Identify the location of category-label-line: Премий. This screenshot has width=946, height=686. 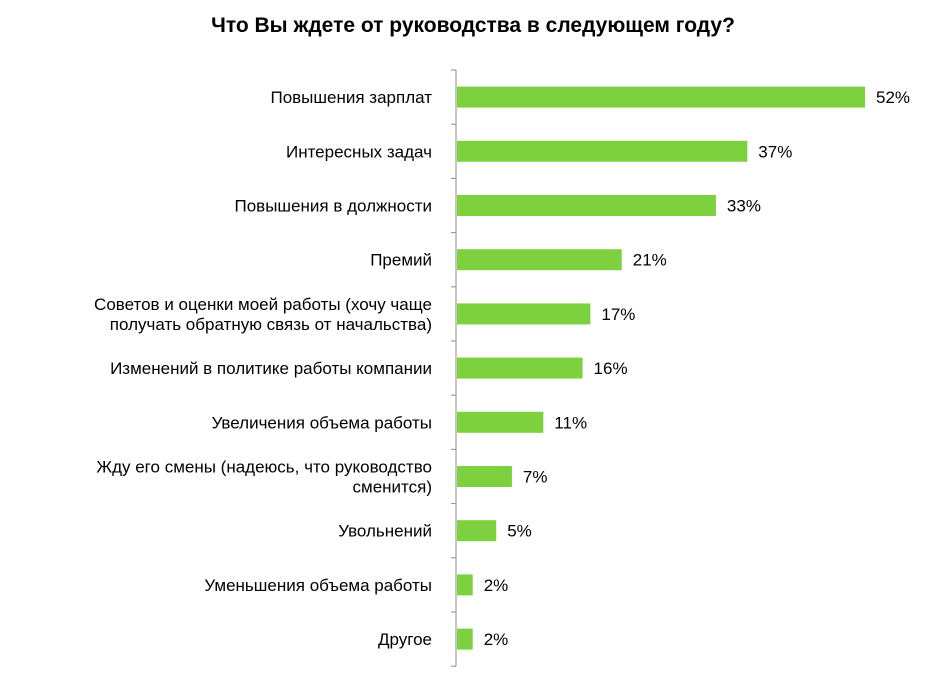
(401, 260).